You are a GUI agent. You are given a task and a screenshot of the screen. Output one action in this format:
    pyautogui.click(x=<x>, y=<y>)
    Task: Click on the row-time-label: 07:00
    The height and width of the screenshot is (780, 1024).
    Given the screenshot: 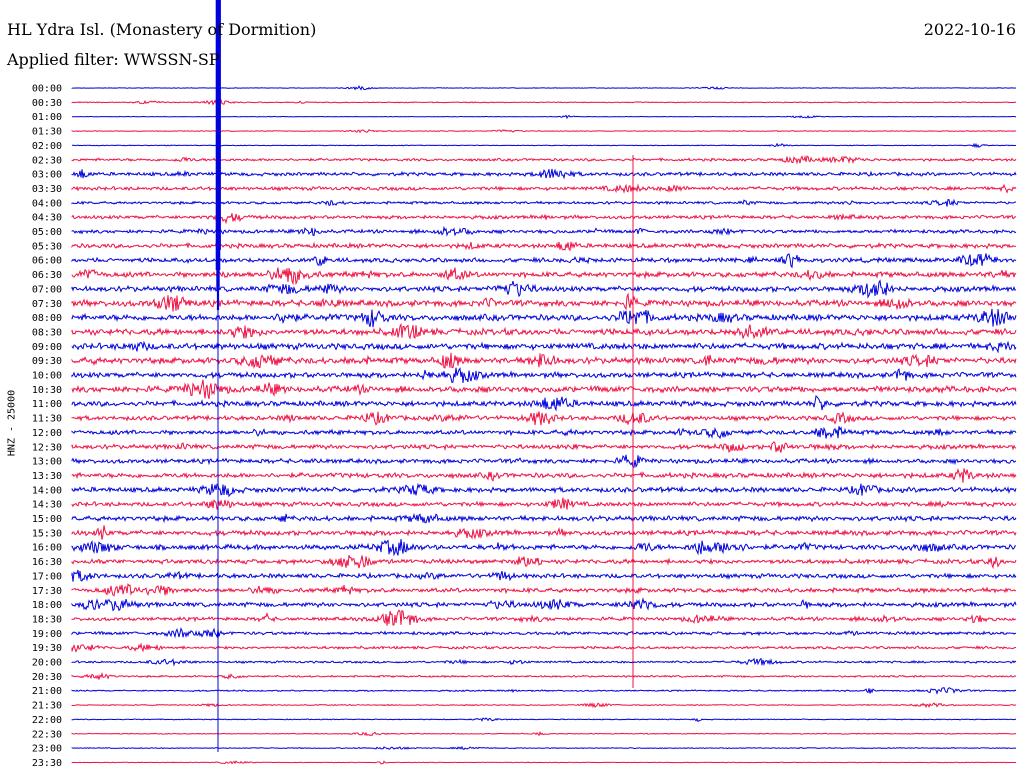 What is the action you would take?
    pyautogui.click(x=47, y=289)
    